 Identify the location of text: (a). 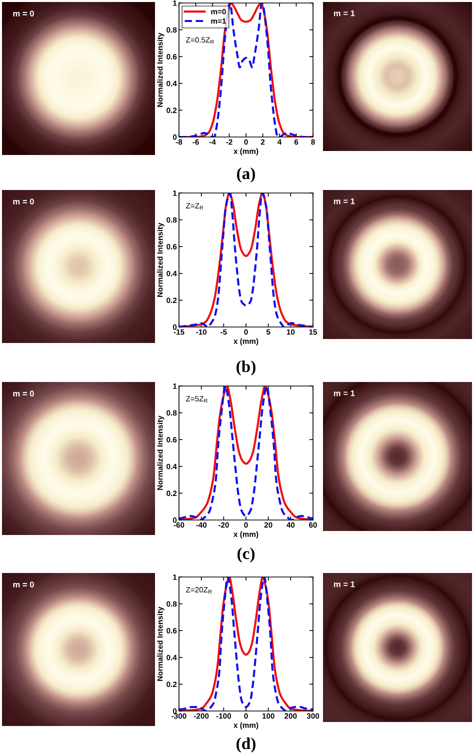
(246, 175).